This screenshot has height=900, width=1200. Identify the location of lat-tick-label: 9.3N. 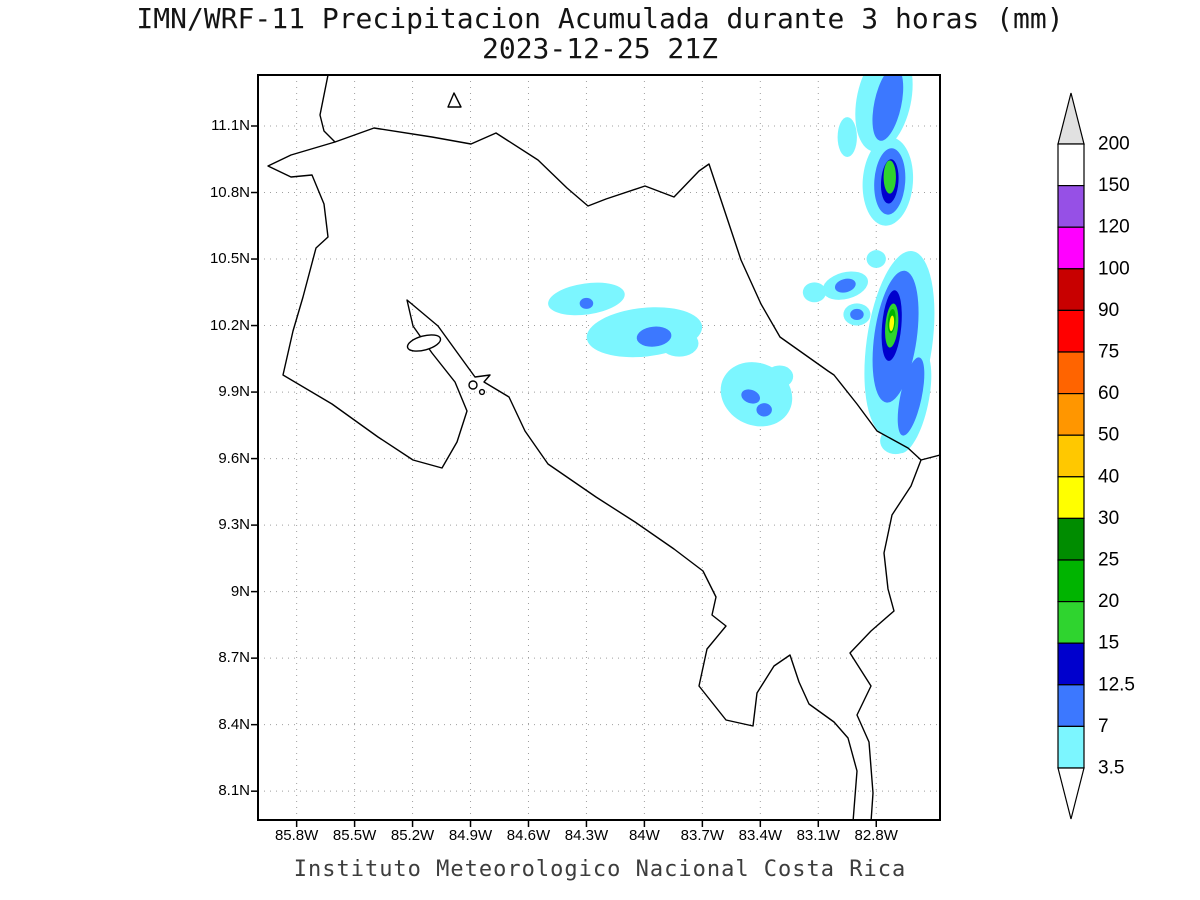
(234, 525).